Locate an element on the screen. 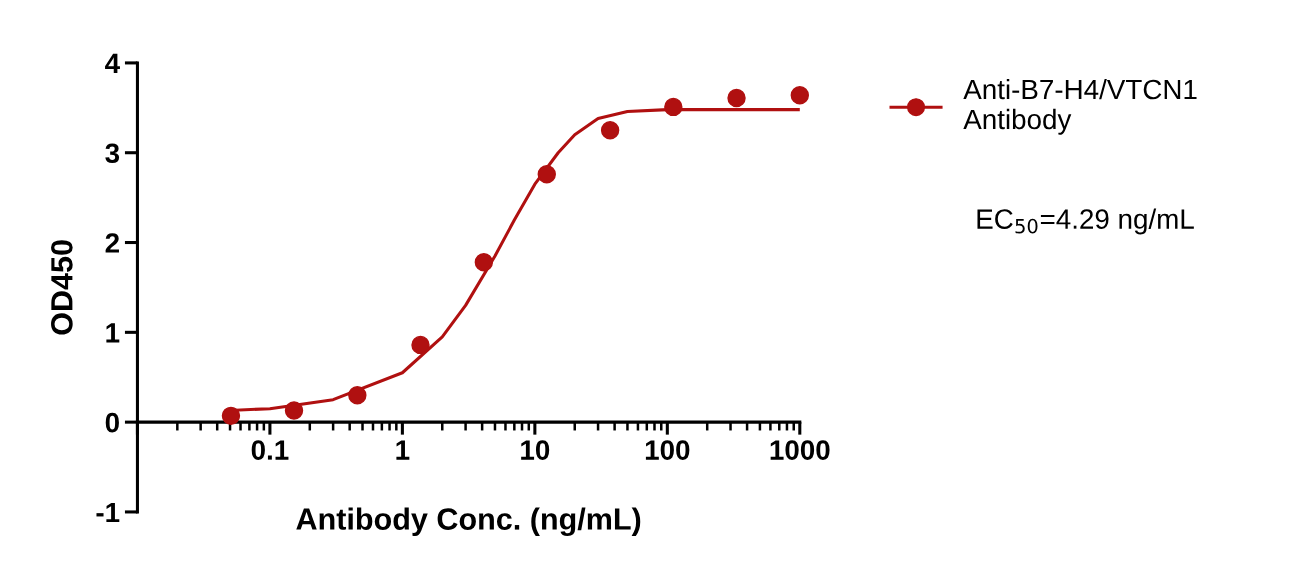 The height and width of the screenshot is (572, 1309). y-tick-label: 2 is located at coordinates (112, 243).